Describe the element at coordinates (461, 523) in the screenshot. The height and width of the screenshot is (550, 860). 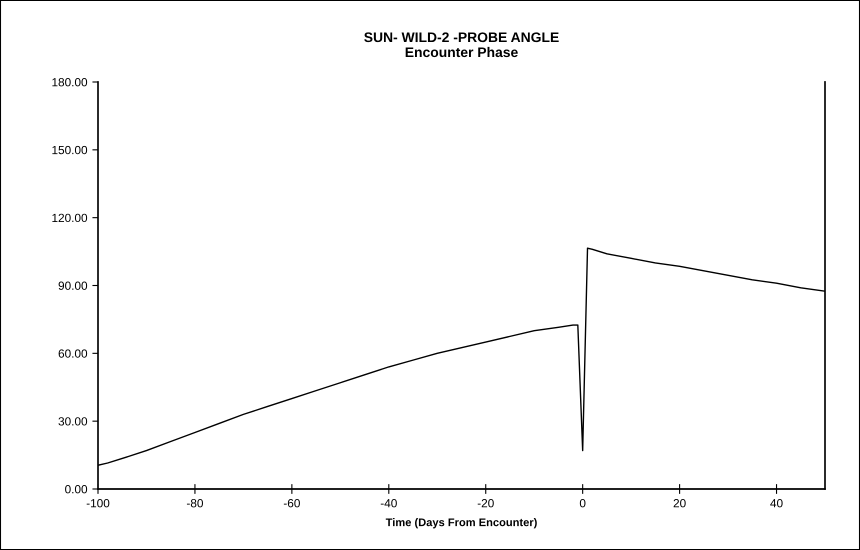
I see `x-axis-title: Time (Days From Encounter)` at that location.